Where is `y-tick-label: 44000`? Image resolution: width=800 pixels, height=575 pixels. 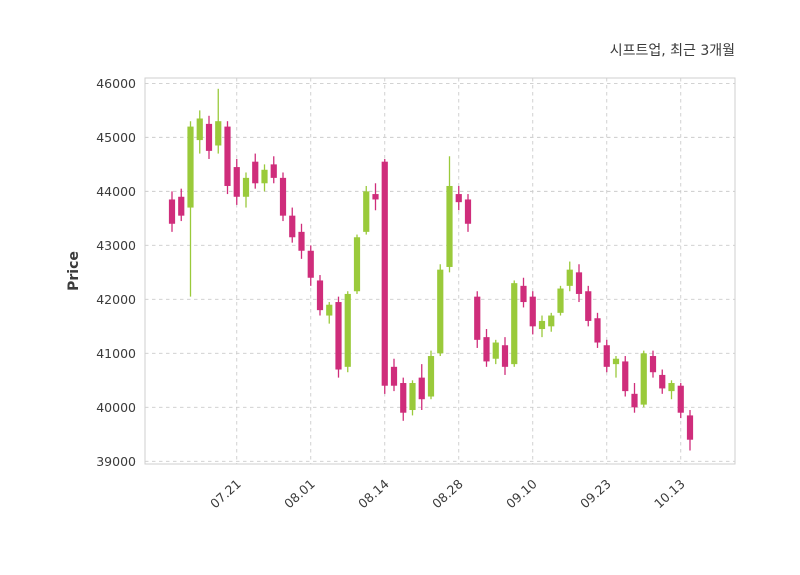 y-tick-label: 44000 is located at coordinates (116, 191).